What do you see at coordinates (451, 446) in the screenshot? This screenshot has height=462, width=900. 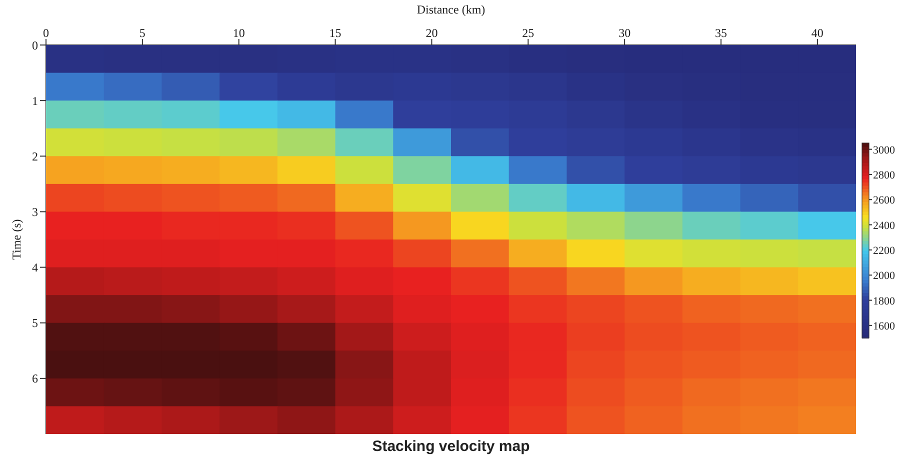 I see `text: Stacking velocity map` at bounding box center [451, 446].